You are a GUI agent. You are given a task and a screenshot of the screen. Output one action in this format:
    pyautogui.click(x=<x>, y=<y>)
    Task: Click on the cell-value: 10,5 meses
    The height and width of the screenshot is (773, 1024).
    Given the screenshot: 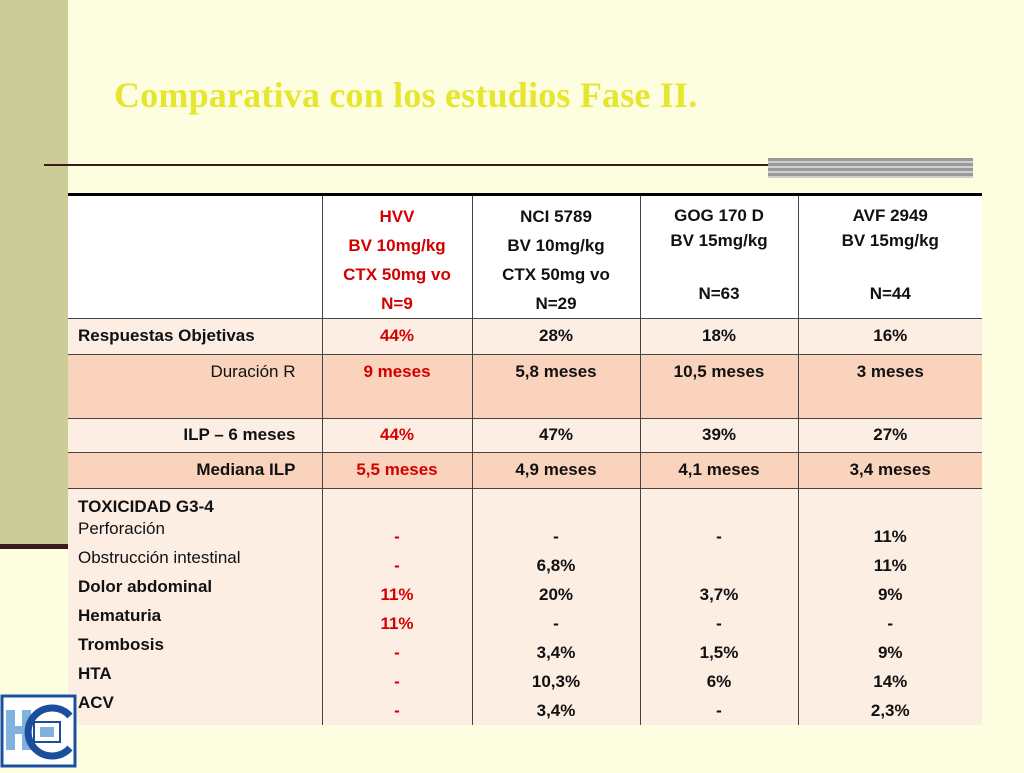 What is the action you would take?
    pyautogui.click(x=718, y=386)
    